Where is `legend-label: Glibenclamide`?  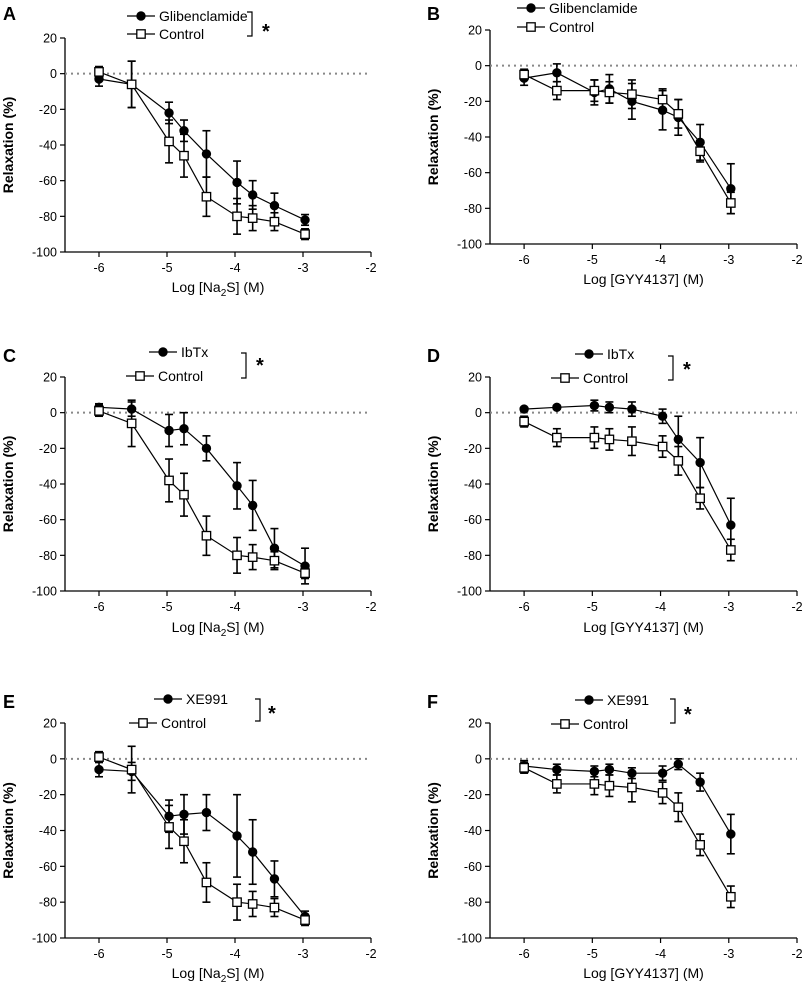
legend-label: Glibenclamide is located at coordinates (593, 8).